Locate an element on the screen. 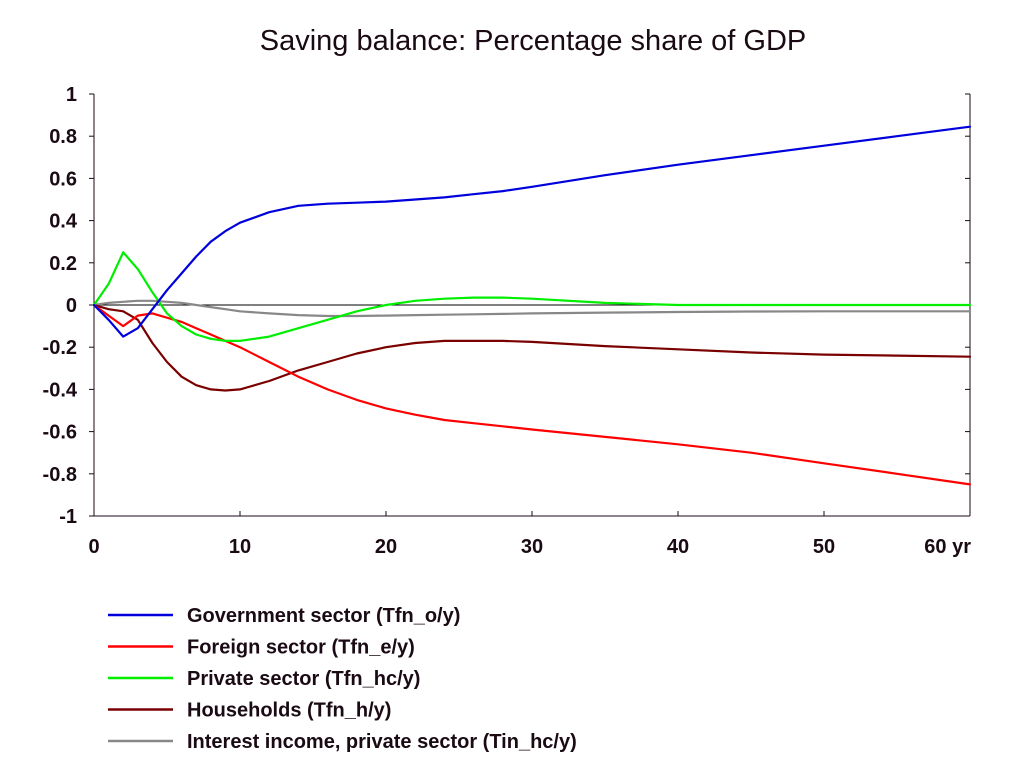  y-tick-label: -0.2 is located at coordinates (60, 348).